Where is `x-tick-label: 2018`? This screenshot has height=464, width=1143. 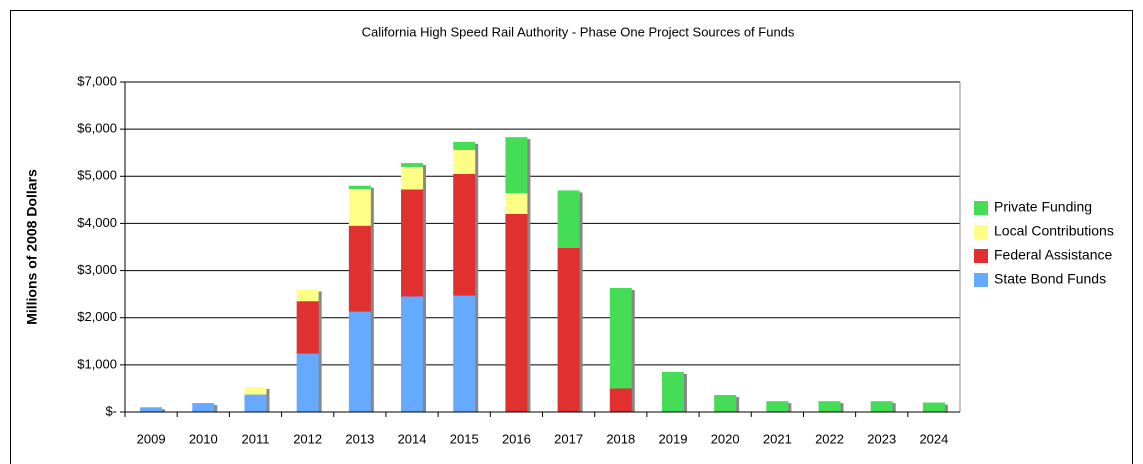 x-tick-label: 2018 is located at coordinates (620, 438).